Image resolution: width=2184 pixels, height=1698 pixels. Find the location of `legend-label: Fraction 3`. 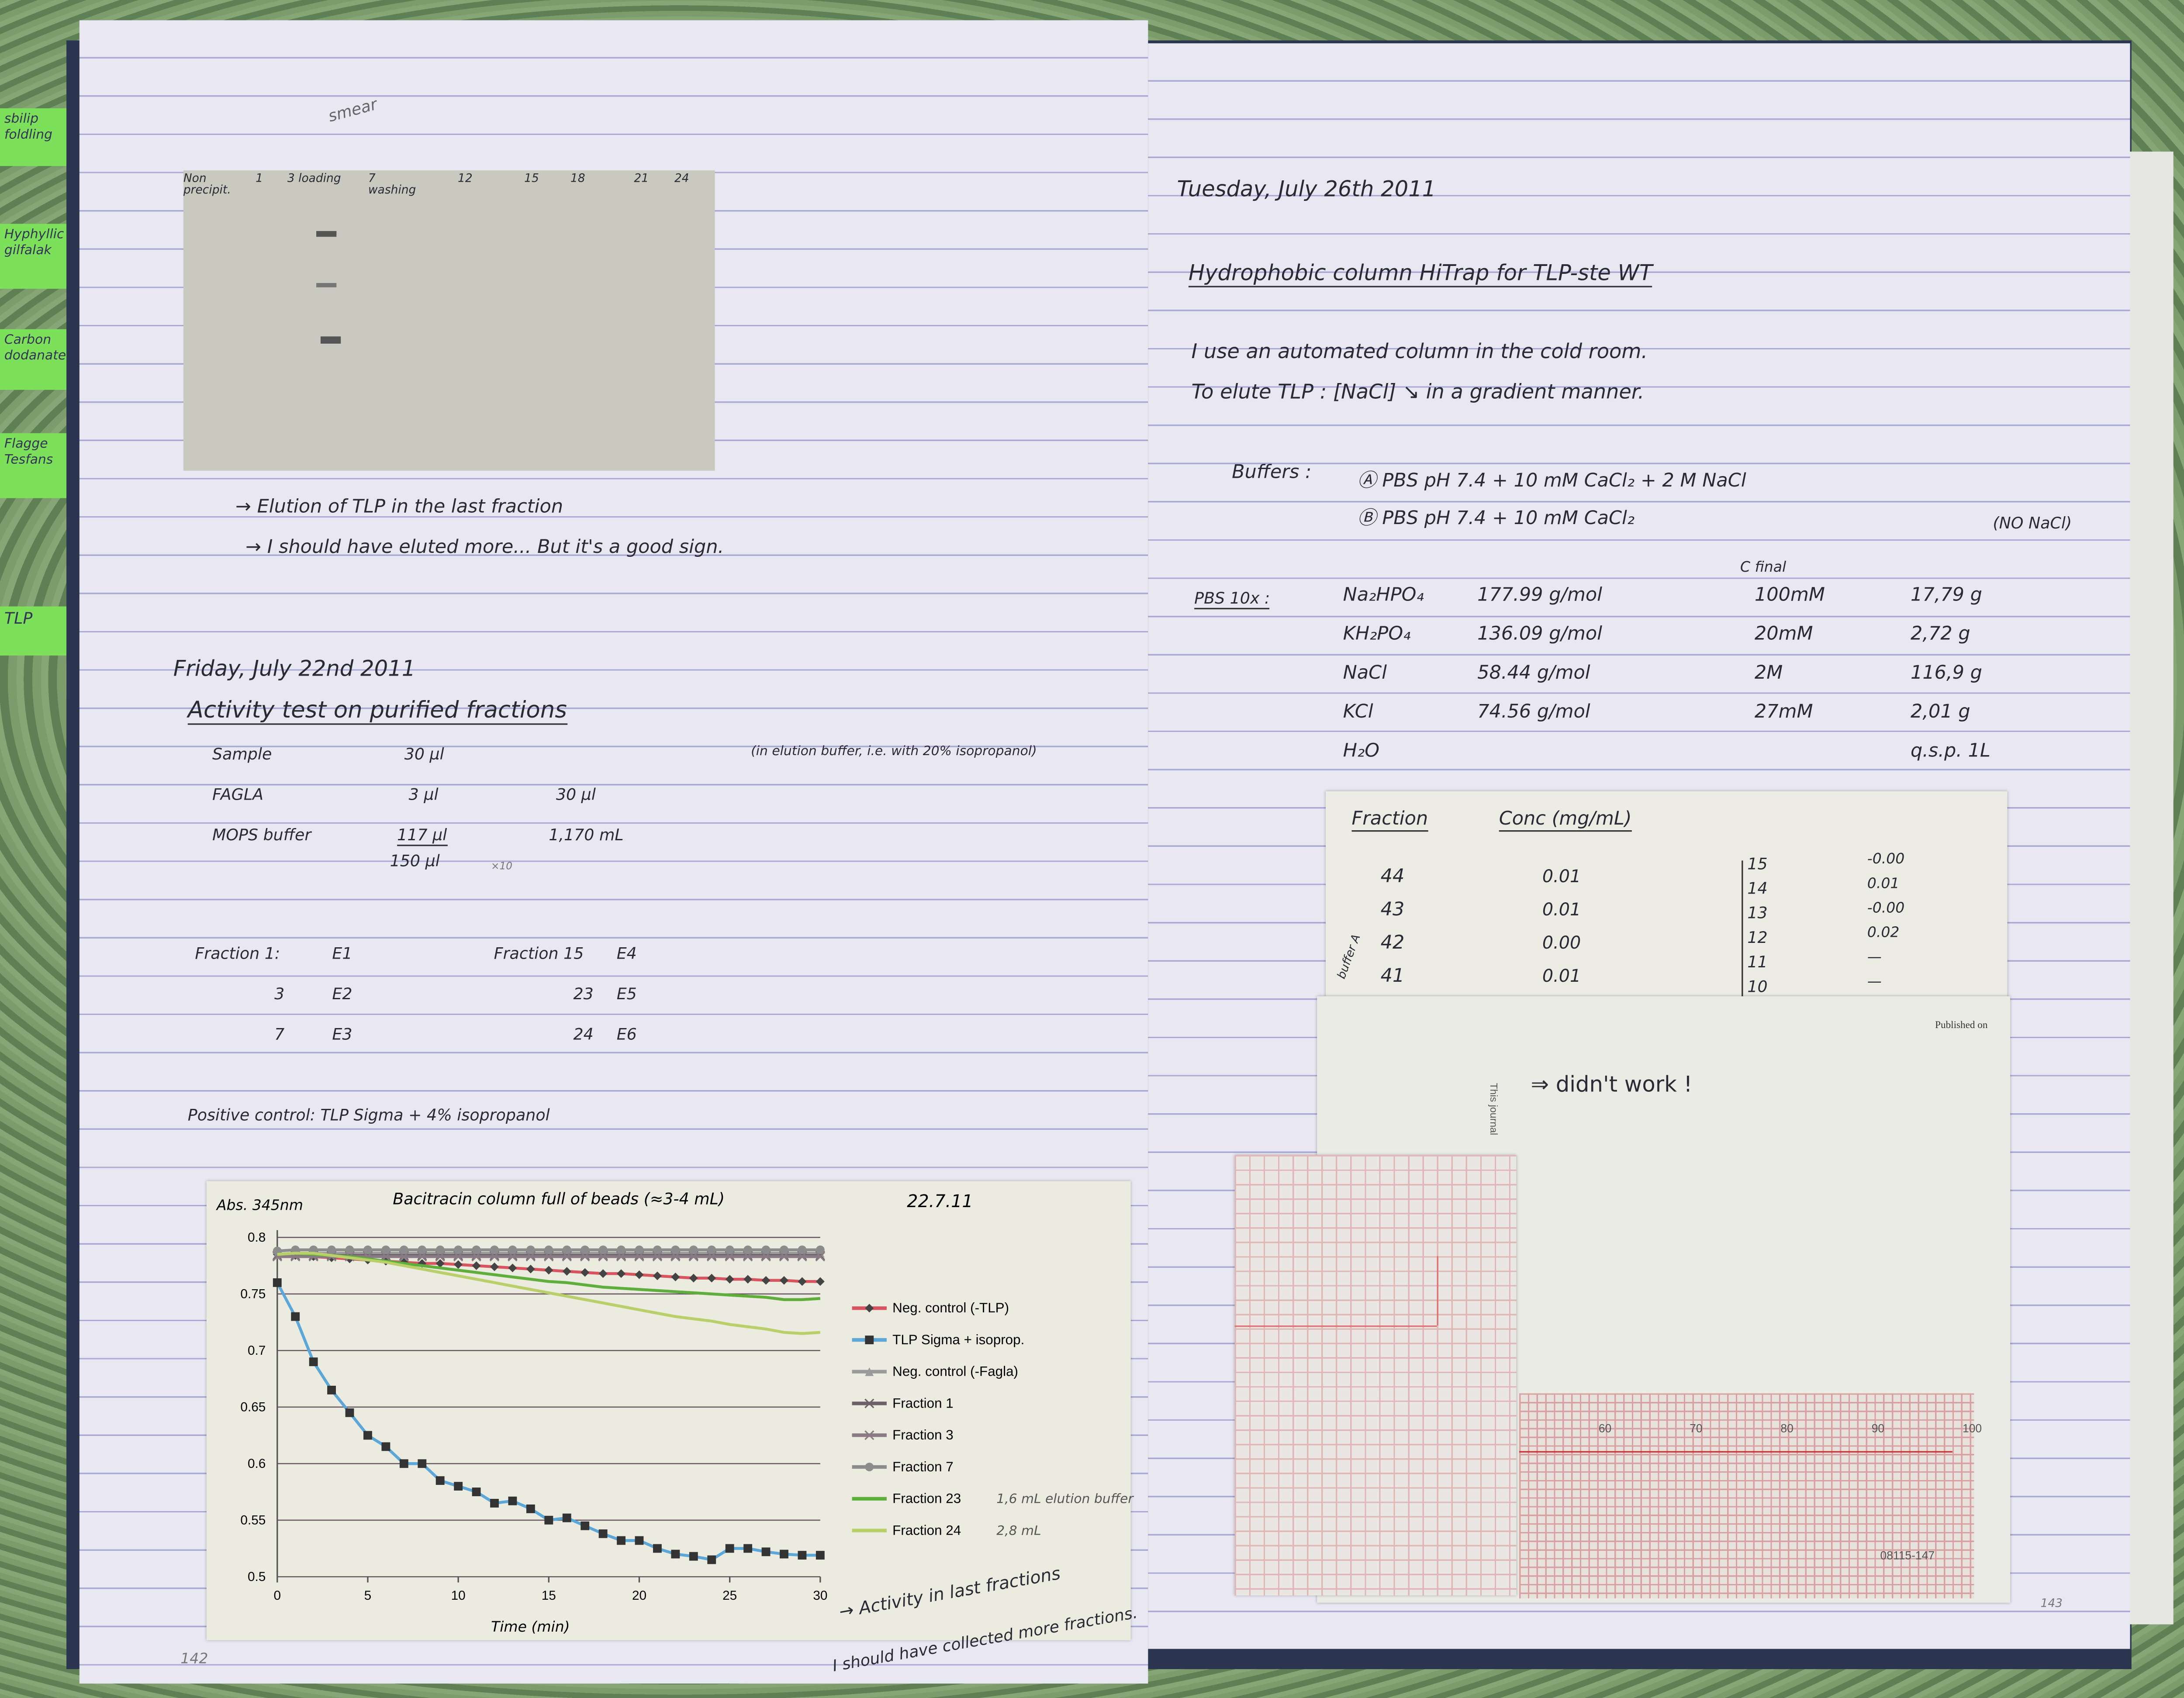

legend-label: Fraction 3 is located at coordinates (923, 1435).